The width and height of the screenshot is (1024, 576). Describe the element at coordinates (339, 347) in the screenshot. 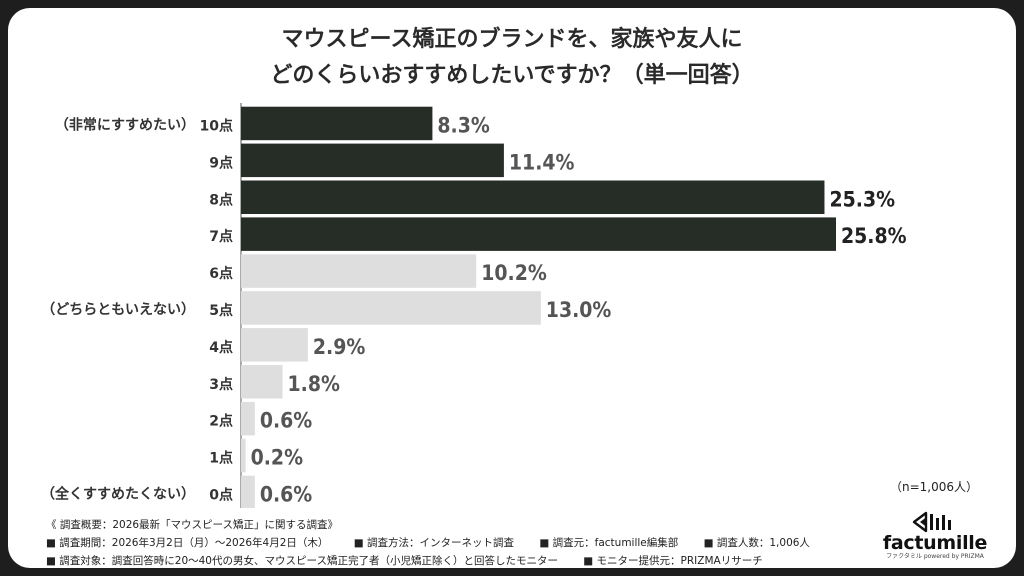

I see `value-label: 2.9%` at that location.